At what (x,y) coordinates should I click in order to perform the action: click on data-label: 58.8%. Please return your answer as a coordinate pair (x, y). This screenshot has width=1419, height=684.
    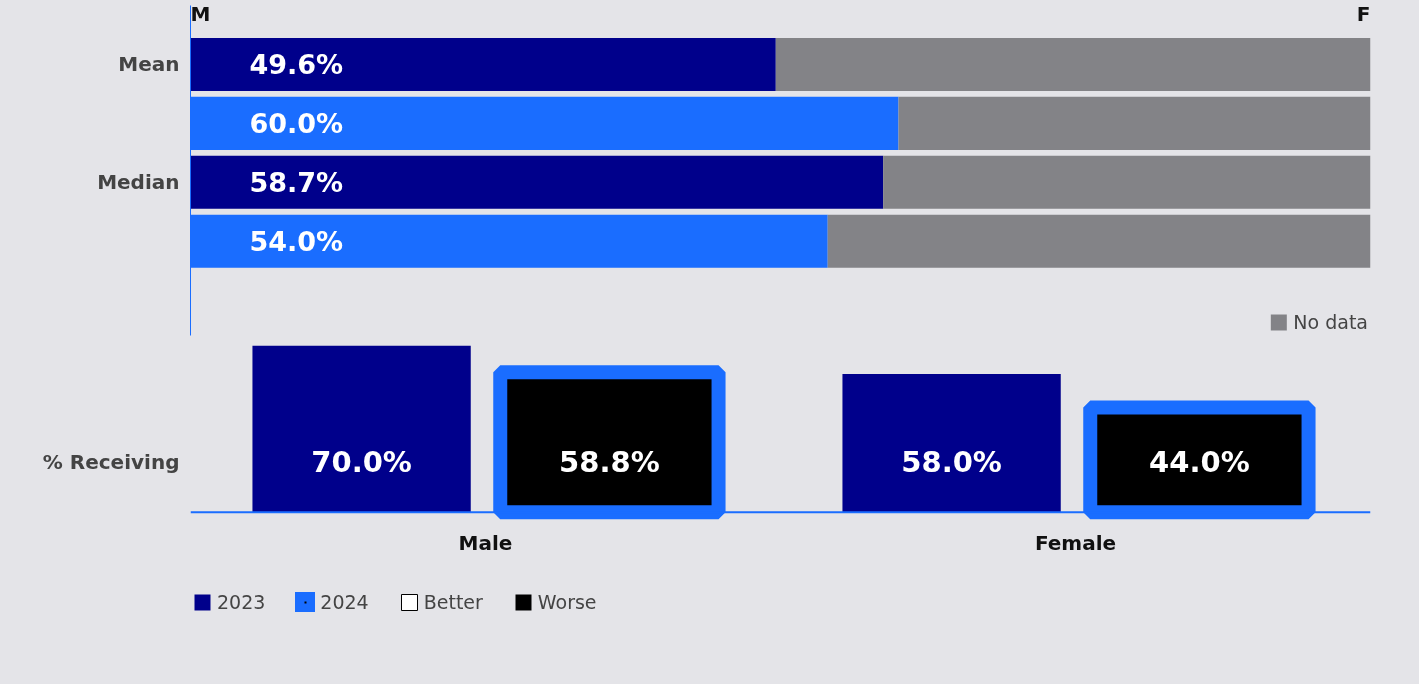
    Looking at the image, I should click on (609, 462).